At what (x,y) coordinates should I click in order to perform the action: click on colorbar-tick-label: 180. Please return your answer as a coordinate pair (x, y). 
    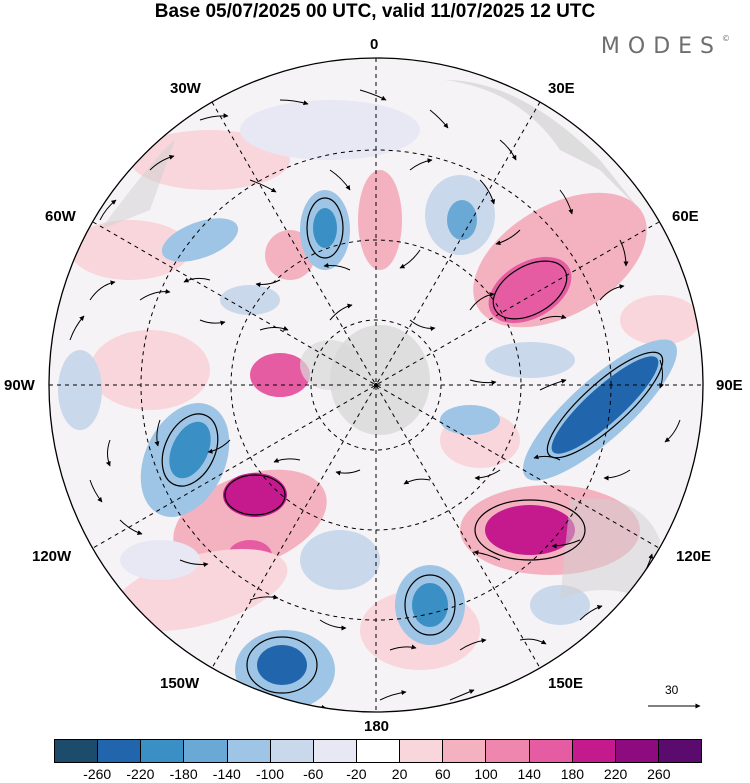
    Looking at the image, I should click on (572, 774).